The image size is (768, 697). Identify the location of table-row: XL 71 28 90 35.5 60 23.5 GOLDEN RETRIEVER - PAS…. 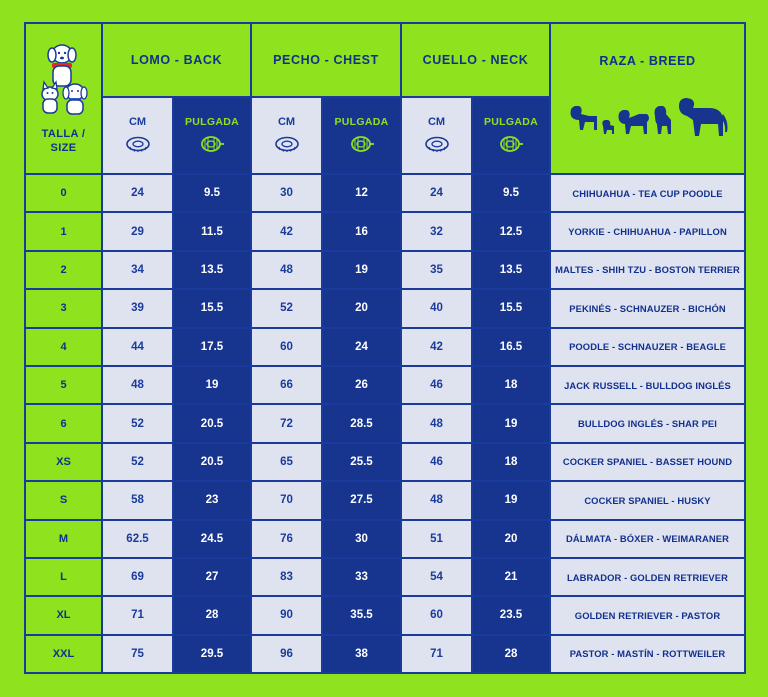
(385, 615).